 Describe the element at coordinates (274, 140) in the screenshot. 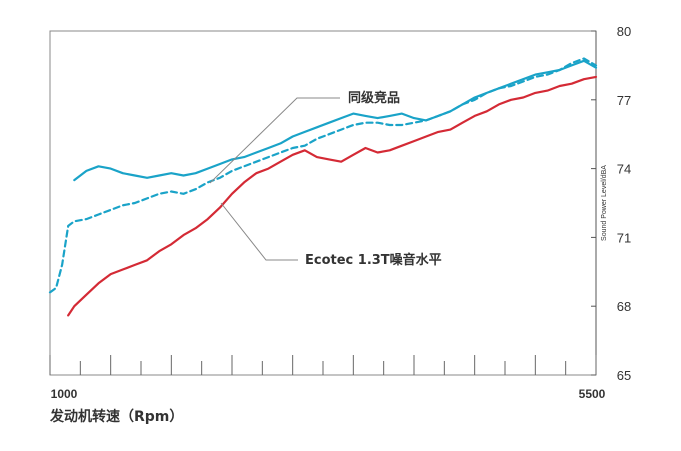

I see `competitor-leader-line` at that location.